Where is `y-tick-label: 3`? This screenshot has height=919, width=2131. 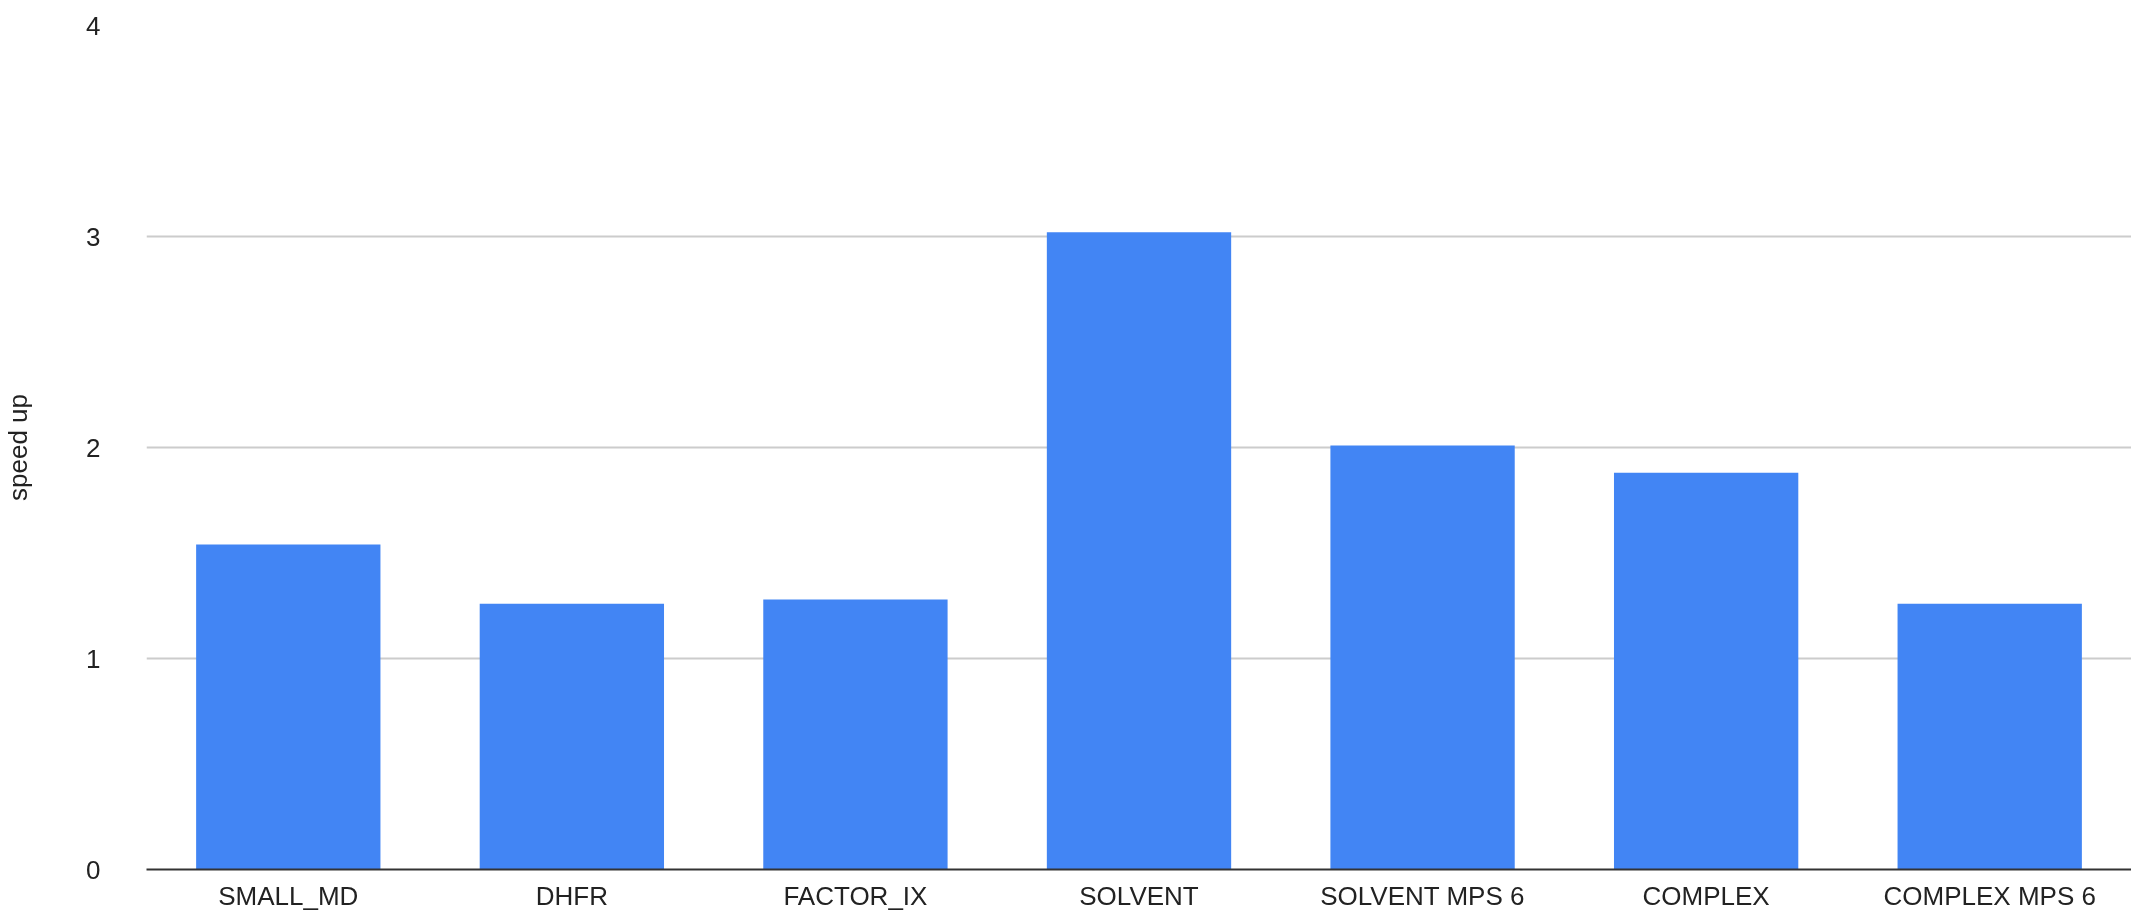
y-tick-label: 3 is located at coordinates (93, 236).